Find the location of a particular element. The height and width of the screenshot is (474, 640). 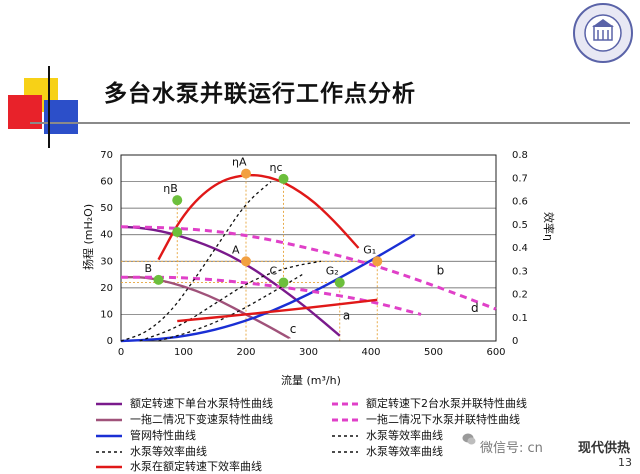

curve-label: a is located at coordinates (346, 316).